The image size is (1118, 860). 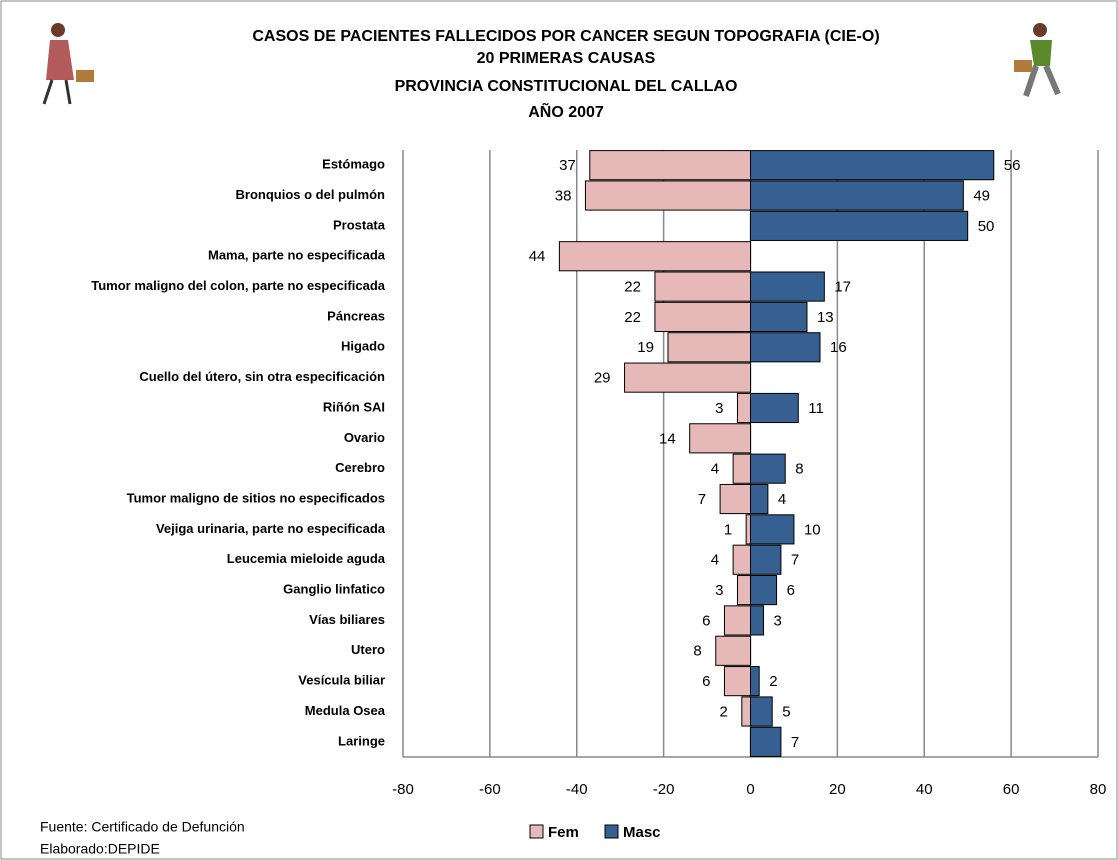 What do you see at coordinates (360, 467) in the screenshot?
I see `y-tick-label: Cerebro` at bounding box center [360, 467].